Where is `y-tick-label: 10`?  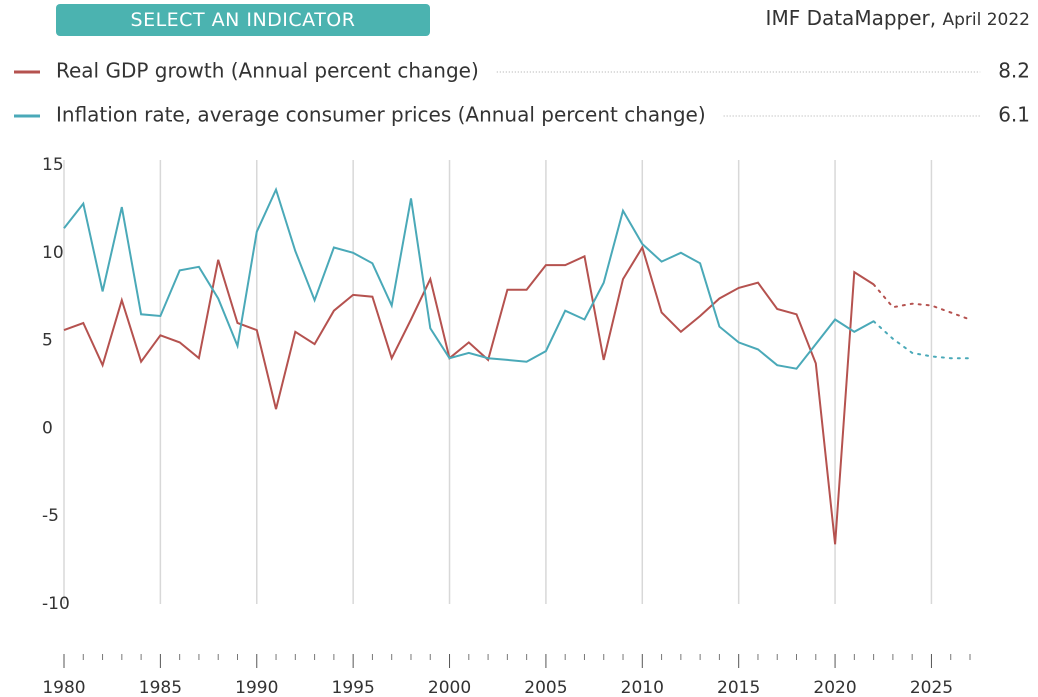
y-tick-label: 10 is located at coordinates (53, 253).